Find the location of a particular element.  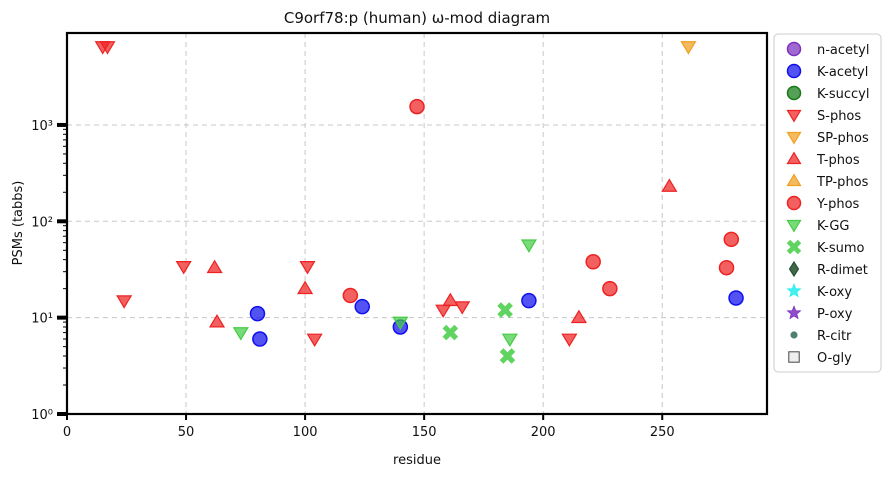

x-tick-label: 150 is located at coordinates (424, 432).